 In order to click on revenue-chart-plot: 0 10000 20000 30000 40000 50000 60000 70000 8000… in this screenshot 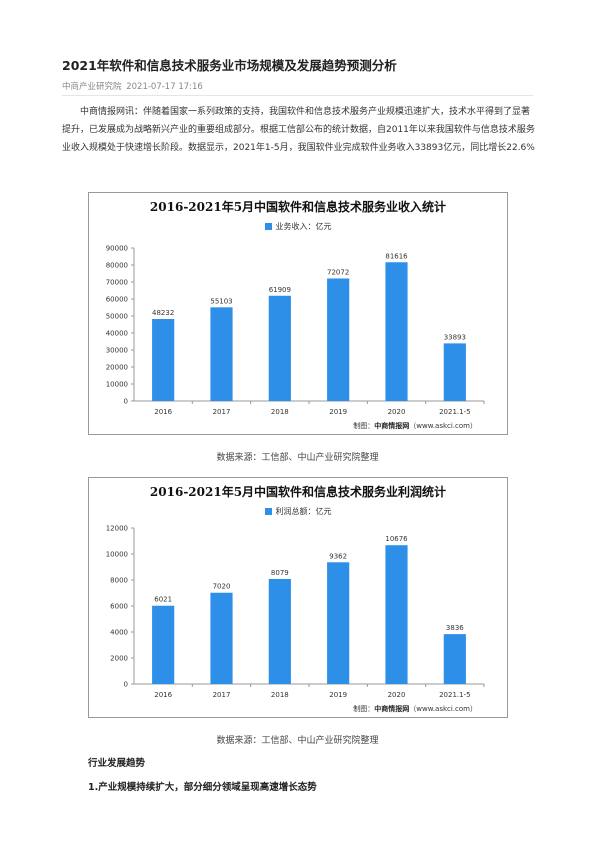, I will do `click(295, 330)`.